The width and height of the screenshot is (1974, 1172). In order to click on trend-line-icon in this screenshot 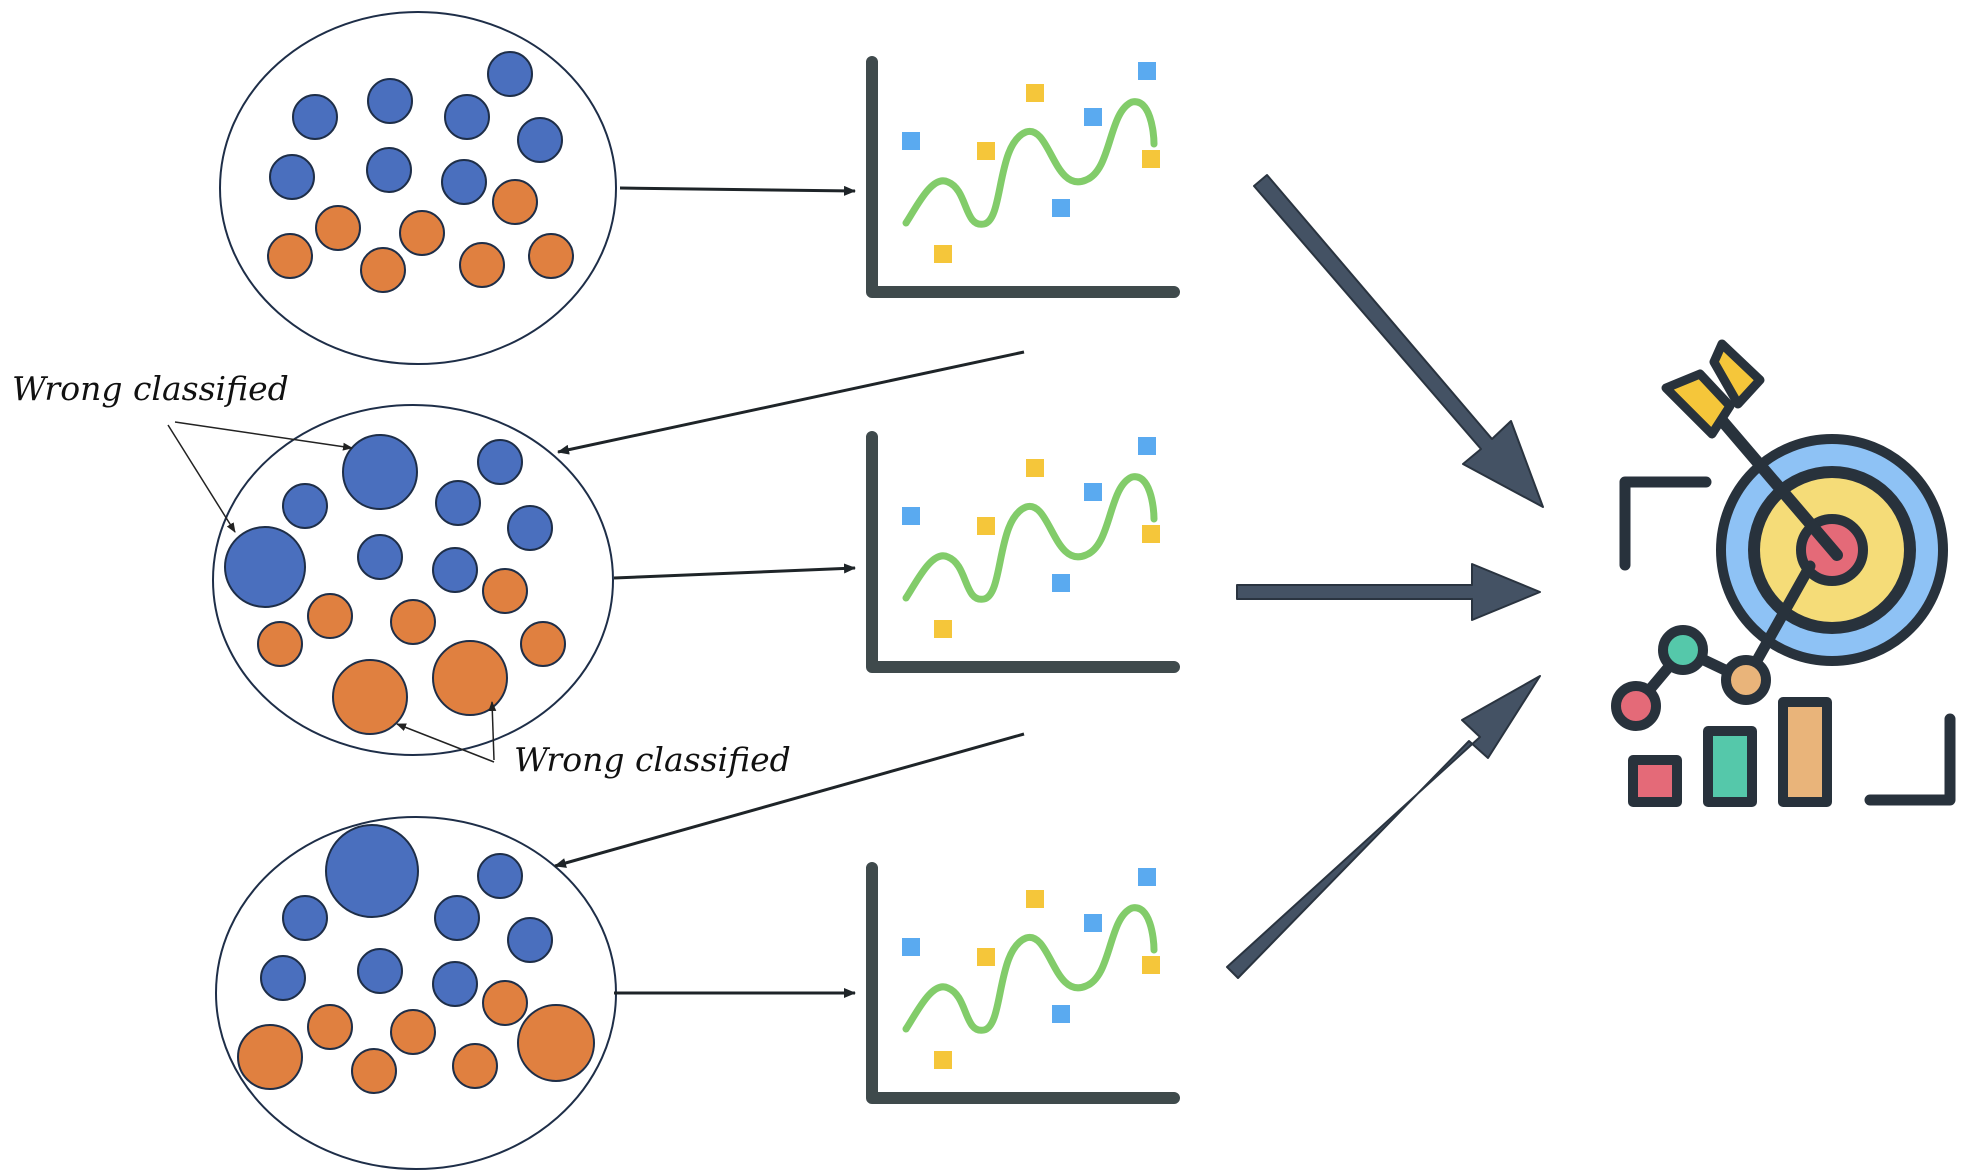, I will do `click(1713, 645)`.